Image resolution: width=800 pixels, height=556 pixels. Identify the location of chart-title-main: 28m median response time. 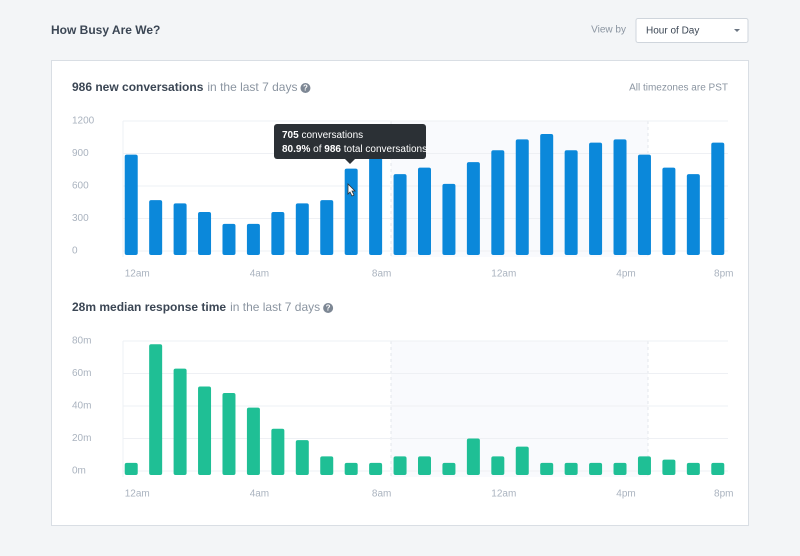
(149, 307).